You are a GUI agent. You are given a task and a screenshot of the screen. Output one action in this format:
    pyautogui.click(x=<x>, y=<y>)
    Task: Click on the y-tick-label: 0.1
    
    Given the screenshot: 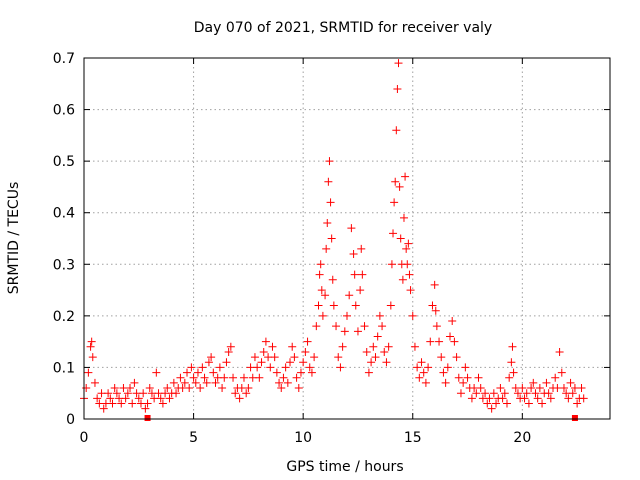 What is the action you would take?
    pyautogui.click(x=64, y=368)
    